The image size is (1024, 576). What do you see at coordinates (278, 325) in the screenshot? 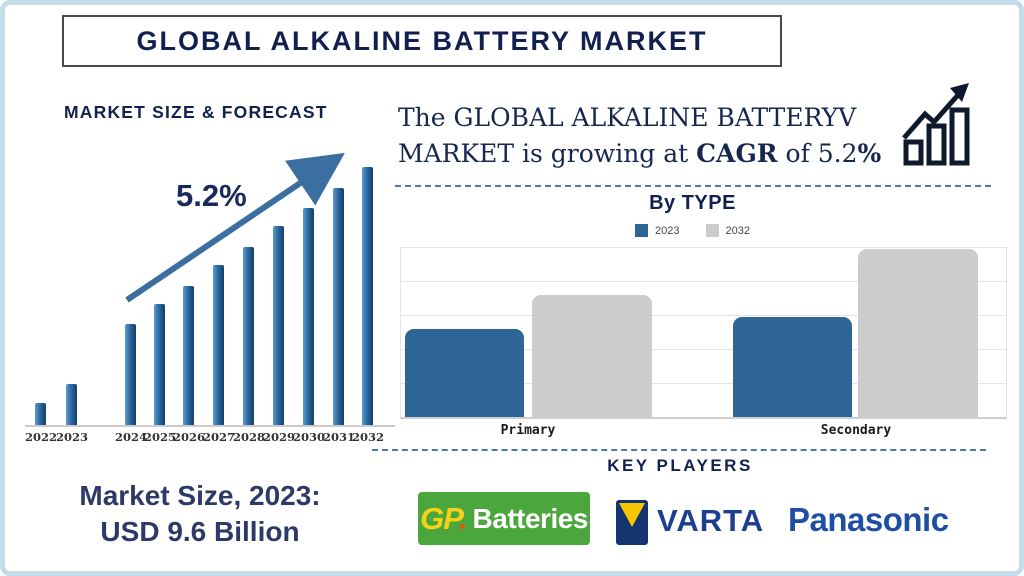
I see `forecast-bar-2029` at bounding box center [278, 325].